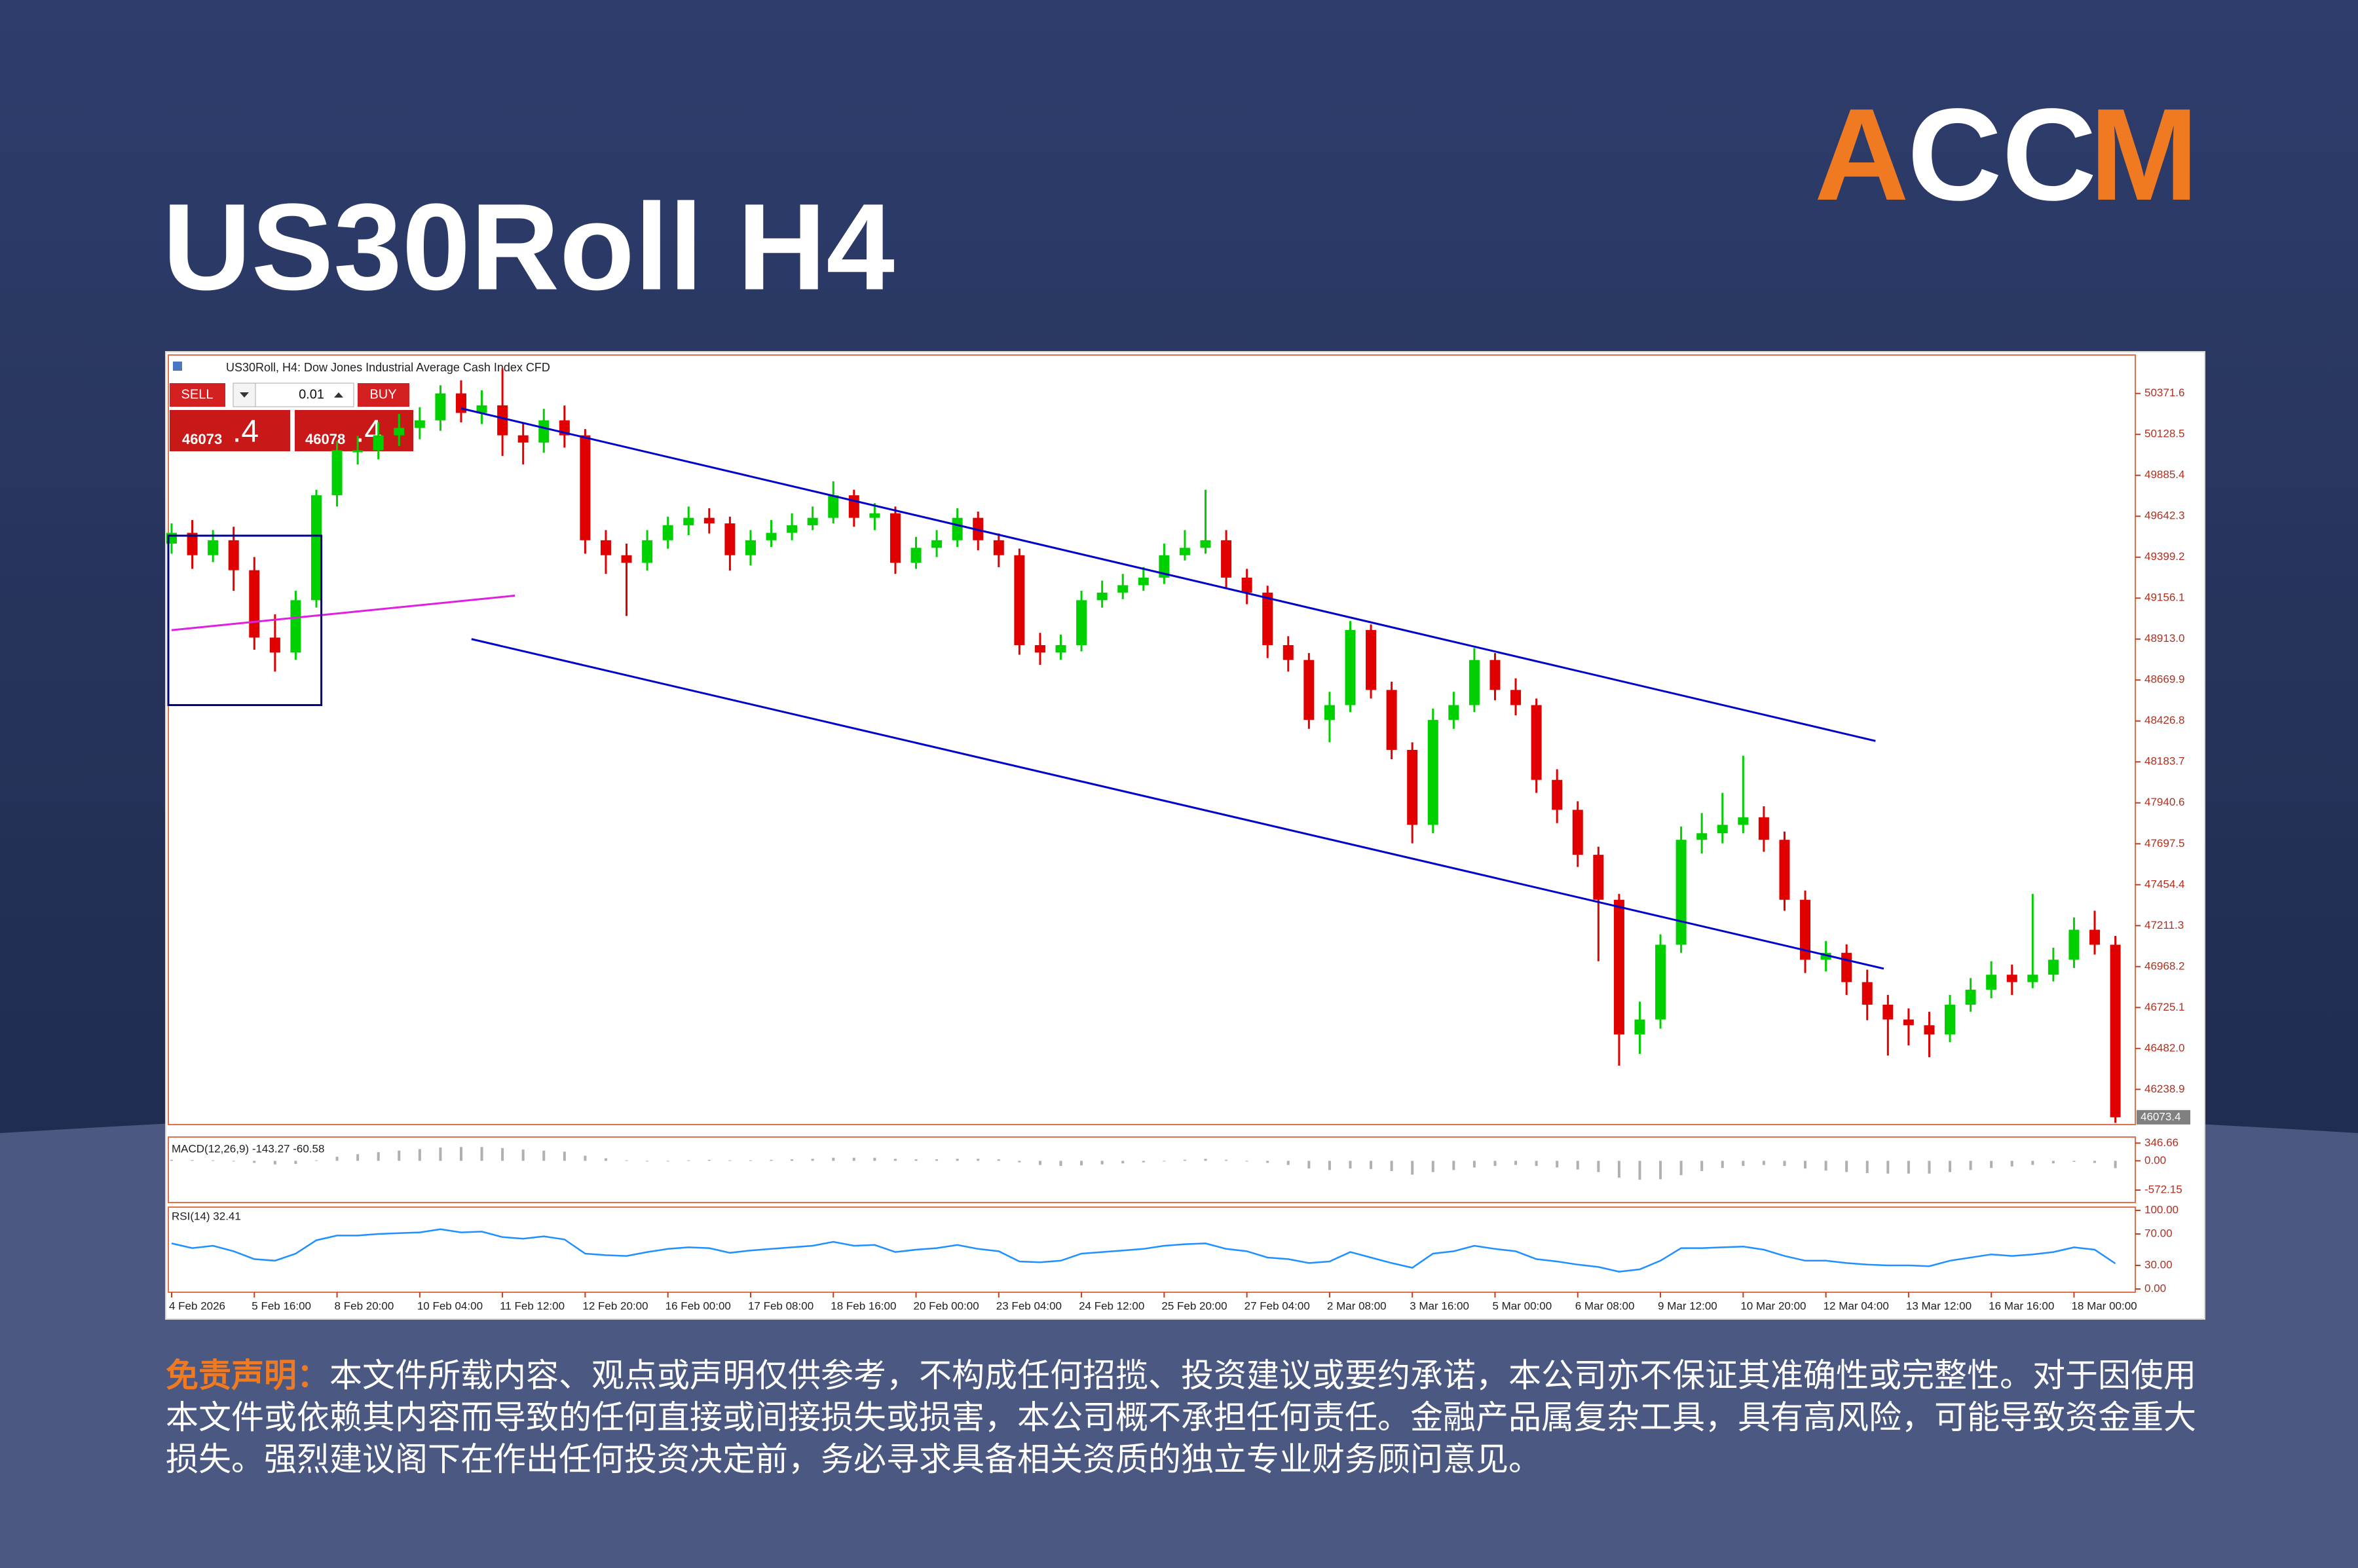 The image size is (2358, 1568). I want to click on lot-up-arrow, so click(339, 395).